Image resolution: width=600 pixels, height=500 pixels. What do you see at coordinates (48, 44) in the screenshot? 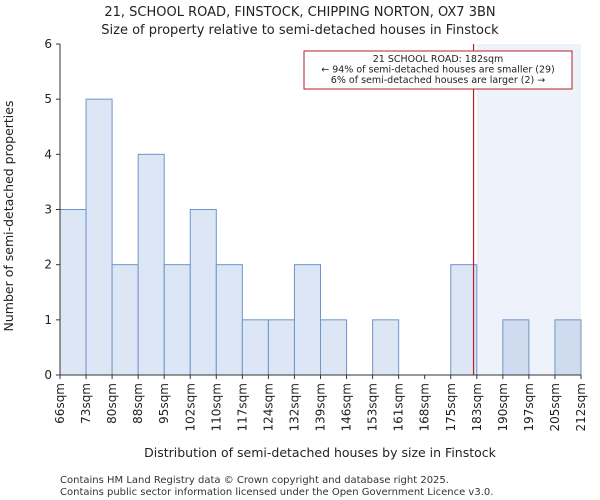
I see `y-tick-label: 6` at bounding box center [48, 44].